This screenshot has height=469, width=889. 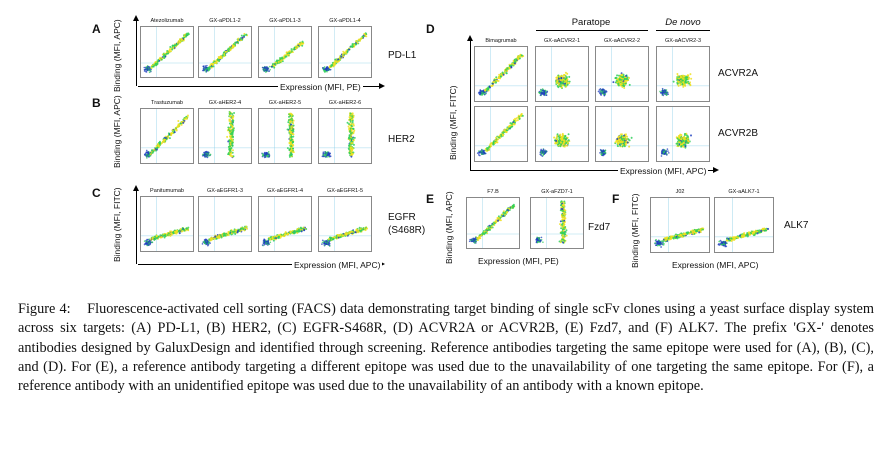 What do you see at coordinates (345, 103) in the screenshot?
I see `plot-title: GX-aHER2-6` at bounding box center [345, 103].